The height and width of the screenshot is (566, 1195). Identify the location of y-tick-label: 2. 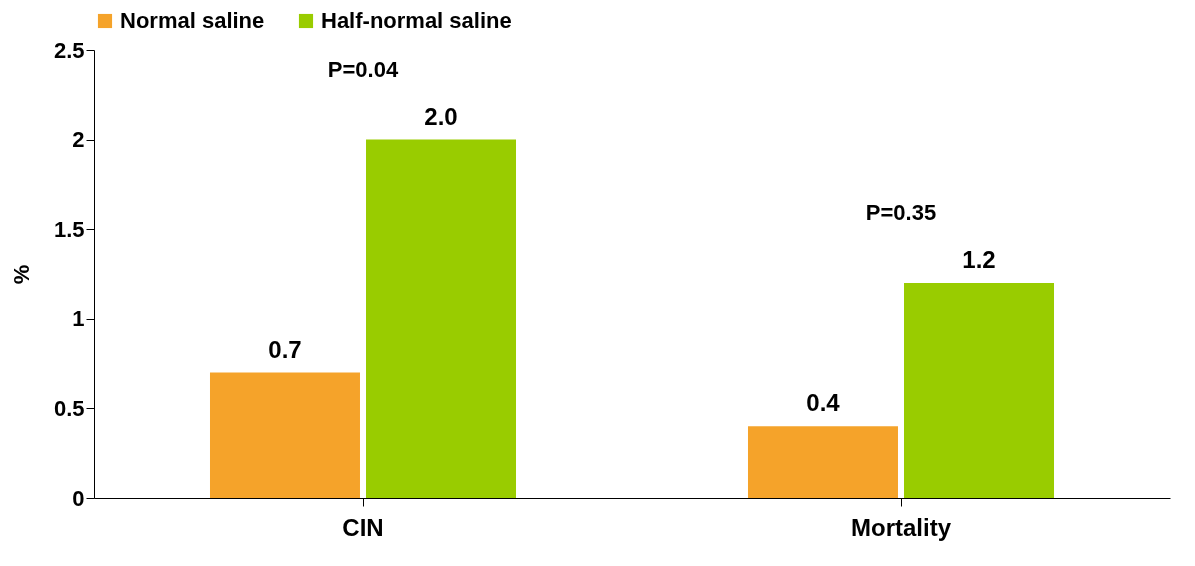
(78, 140).